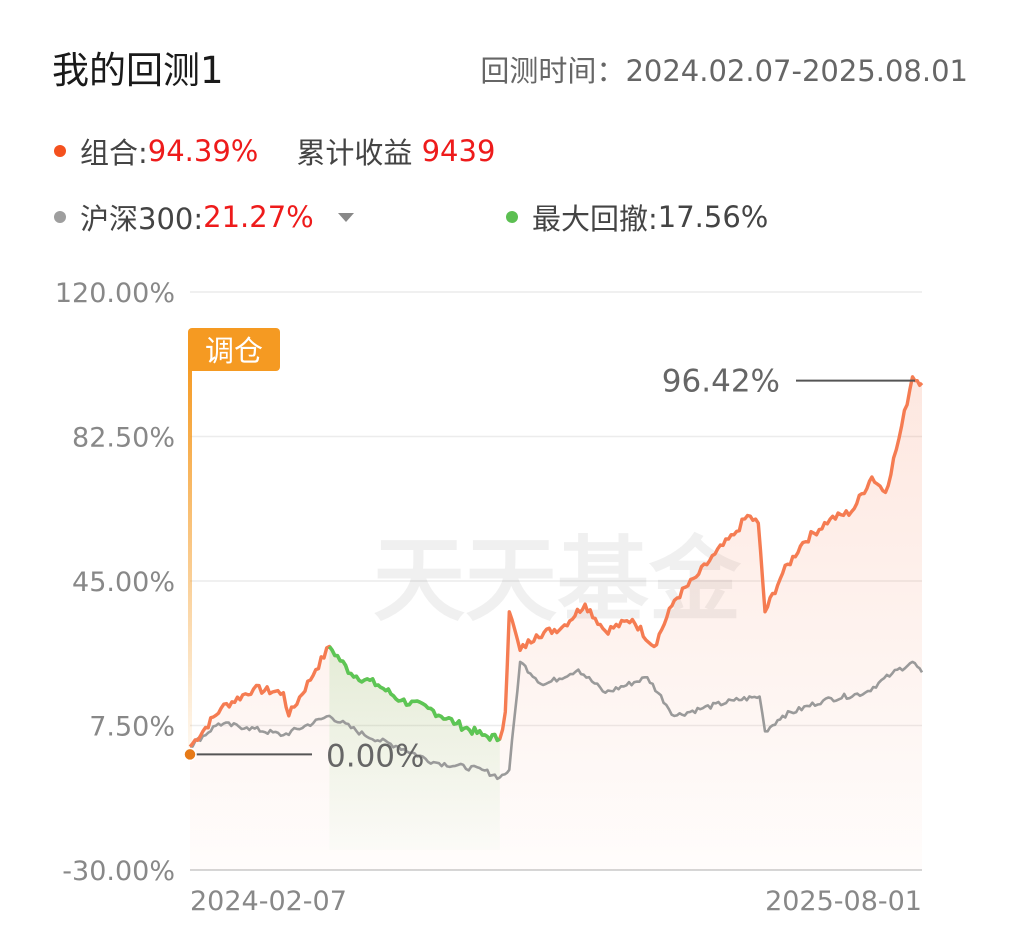  Describe the element at coordinates (190, 754) in the screenshot. I see `start-point-marker` at that location.